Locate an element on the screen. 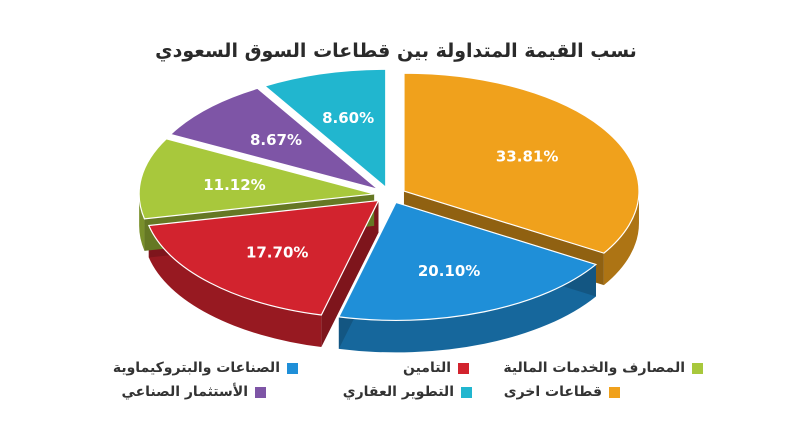  pie-label-industrial-investment: 8.67% is located at coordinates (276, 140).